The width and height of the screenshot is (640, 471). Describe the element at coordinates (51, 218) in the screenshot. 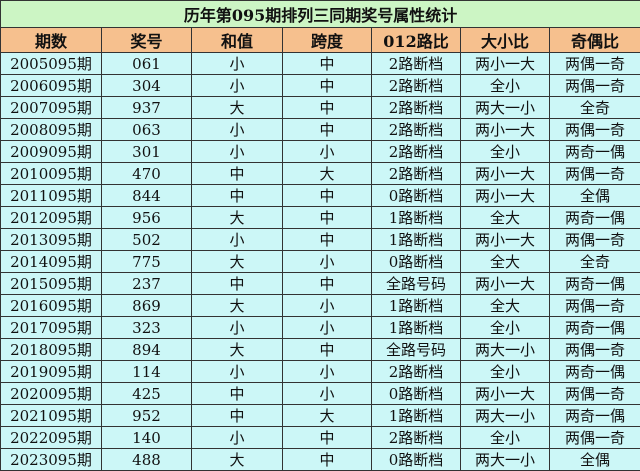

I see `cell-period: 2012095期` at that location.